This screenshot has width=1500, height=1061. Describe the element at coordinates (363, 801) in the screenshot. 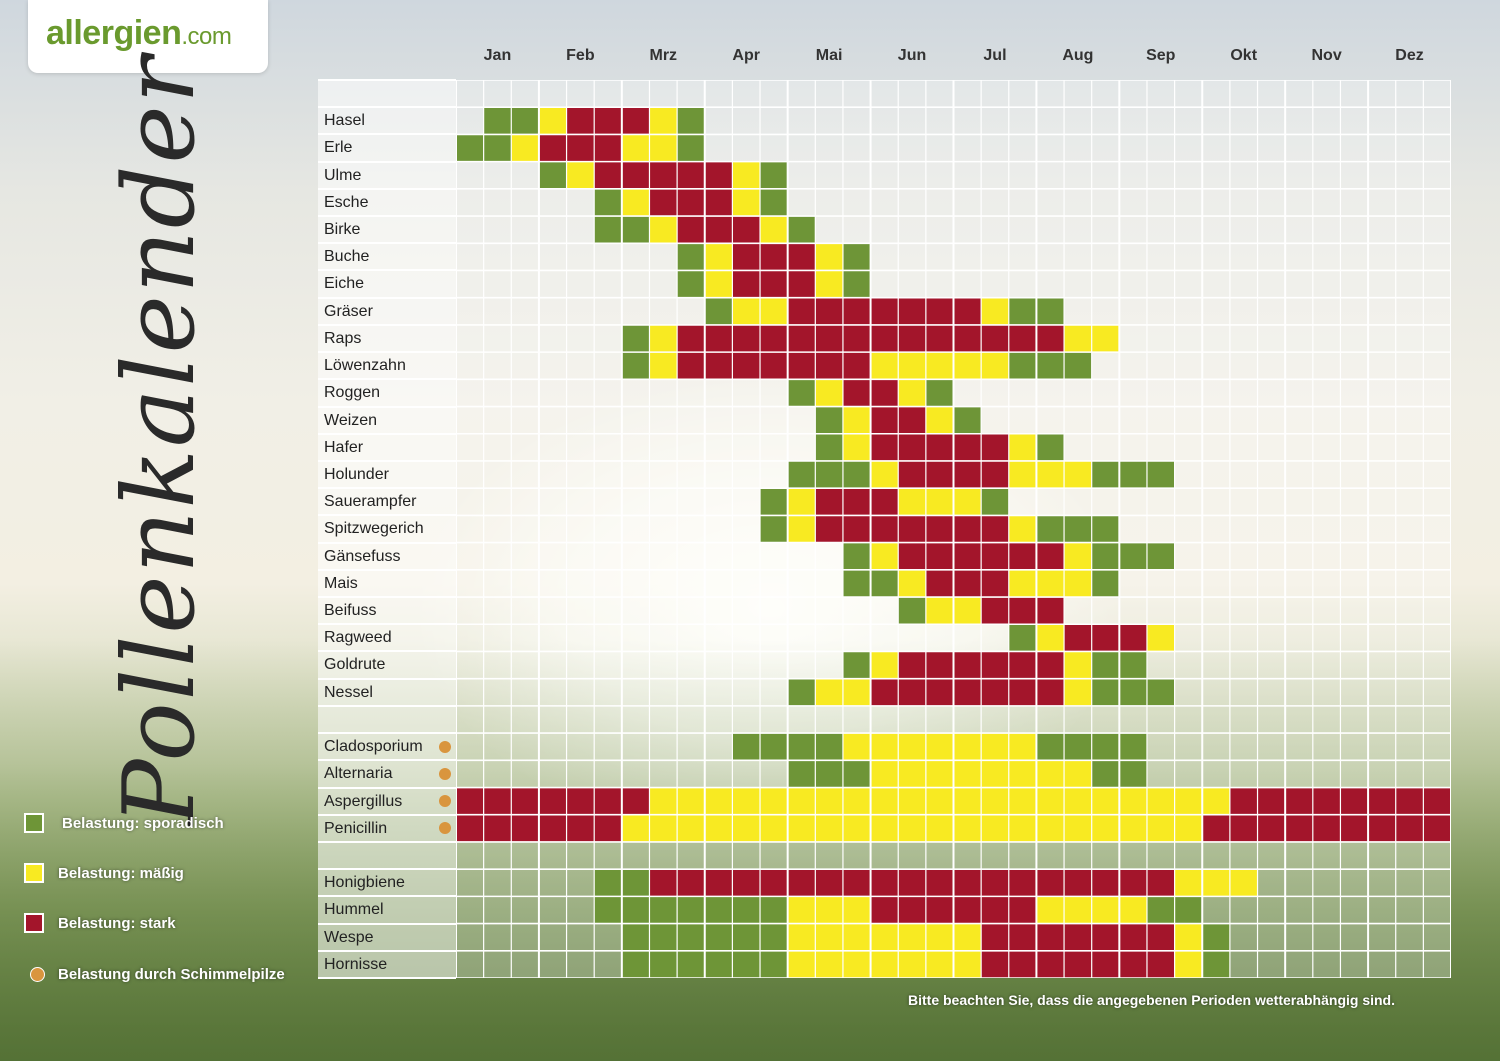

I see `row-label: Aspergillus` at that location.